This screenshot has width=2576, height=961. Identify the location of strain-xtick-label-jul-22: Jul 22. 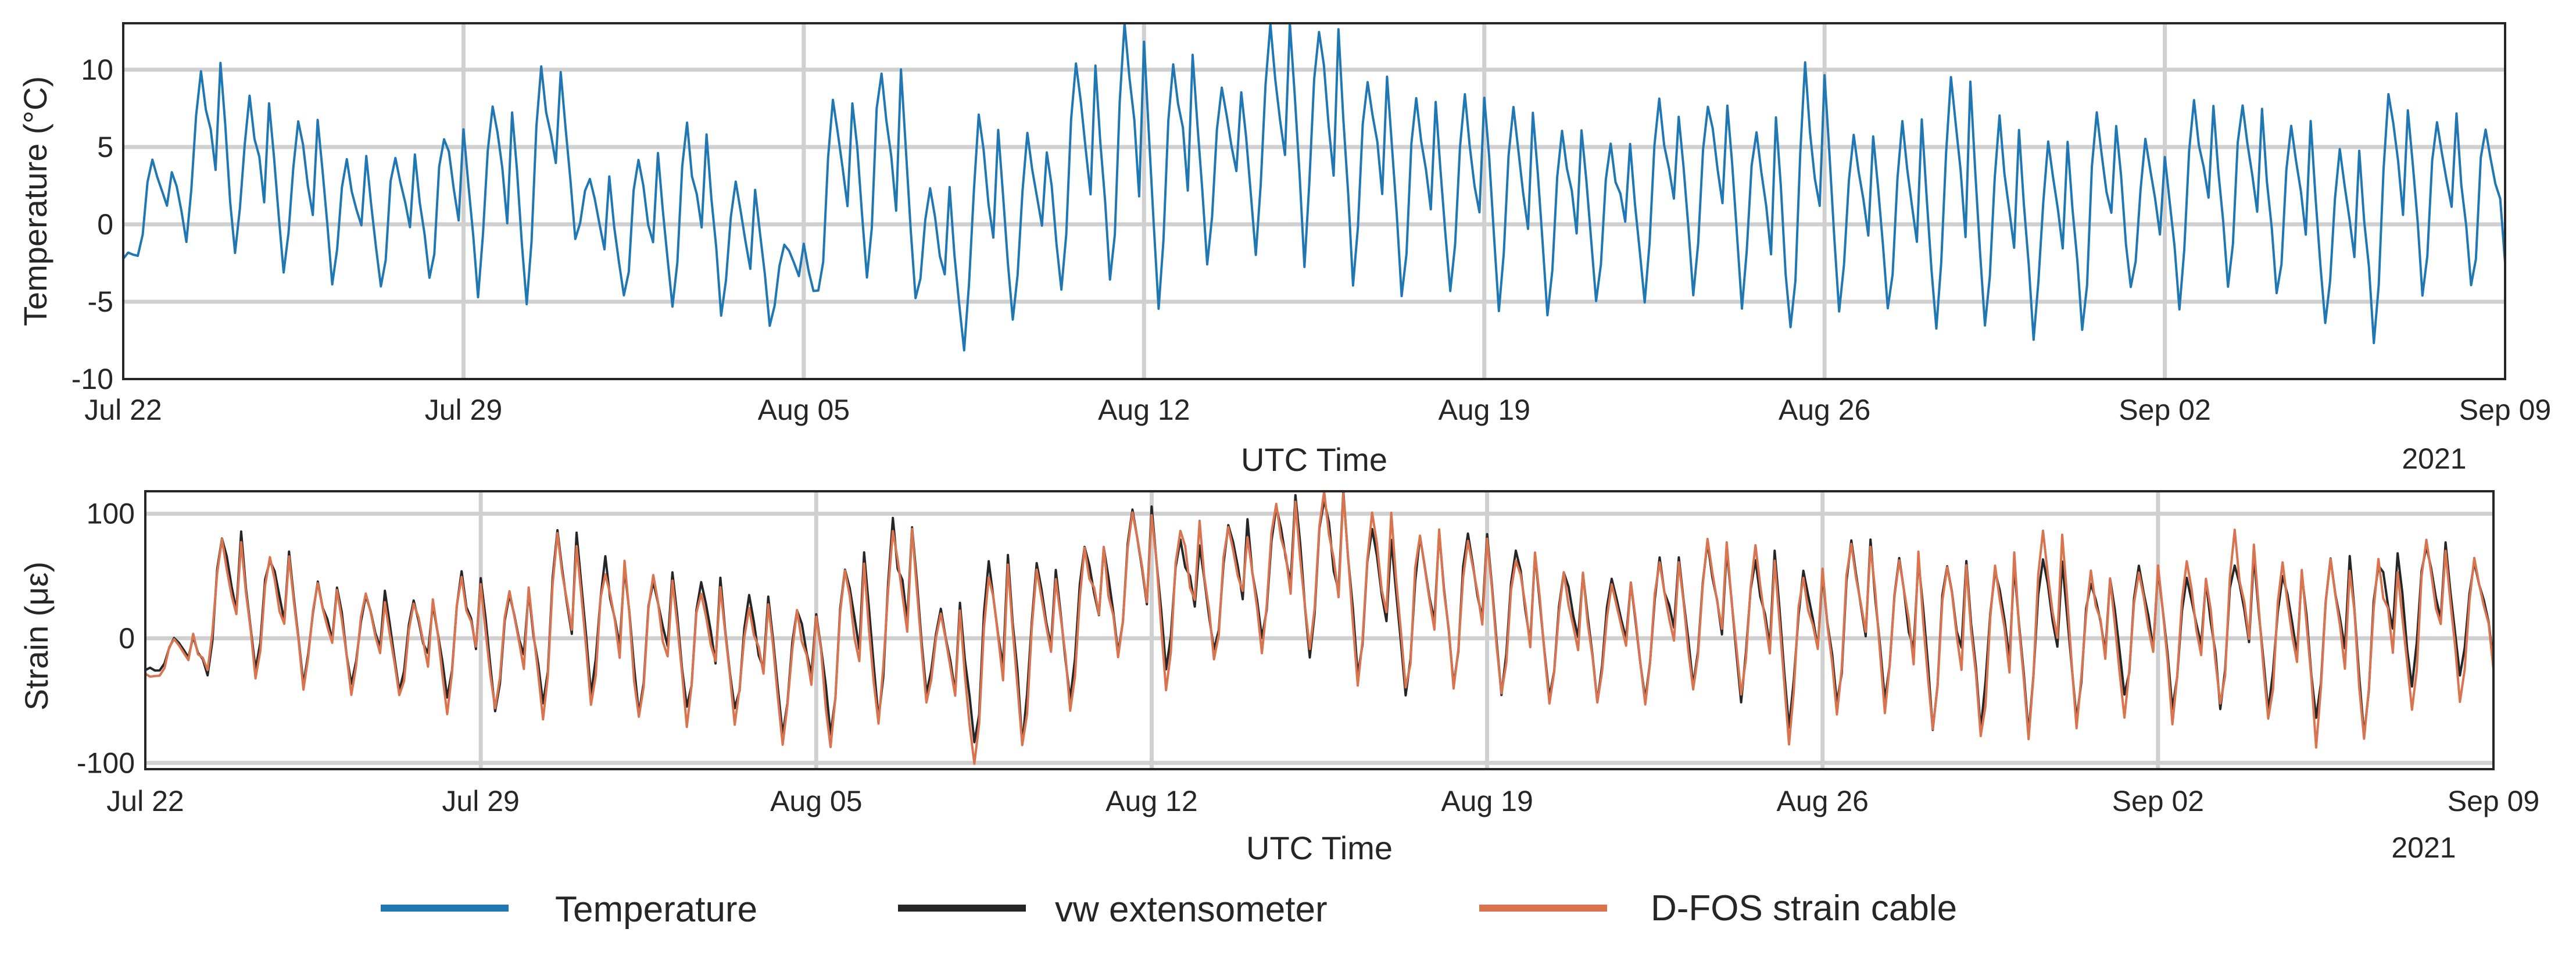
(145, 801).